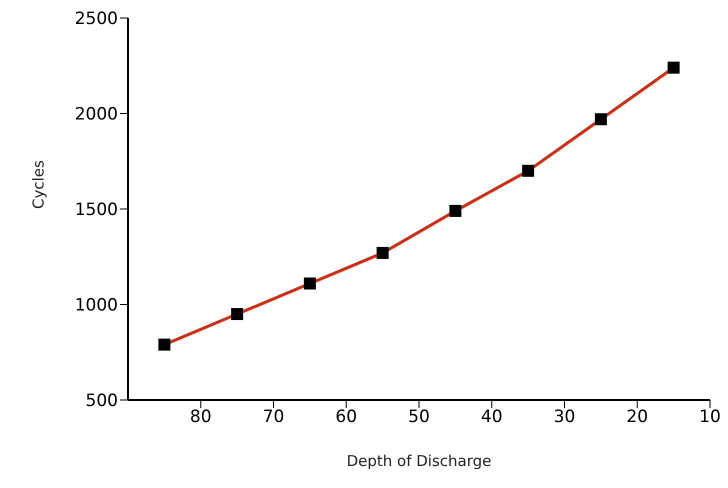  I want to click on y-axis-title: Cycles, so click(38, 184).